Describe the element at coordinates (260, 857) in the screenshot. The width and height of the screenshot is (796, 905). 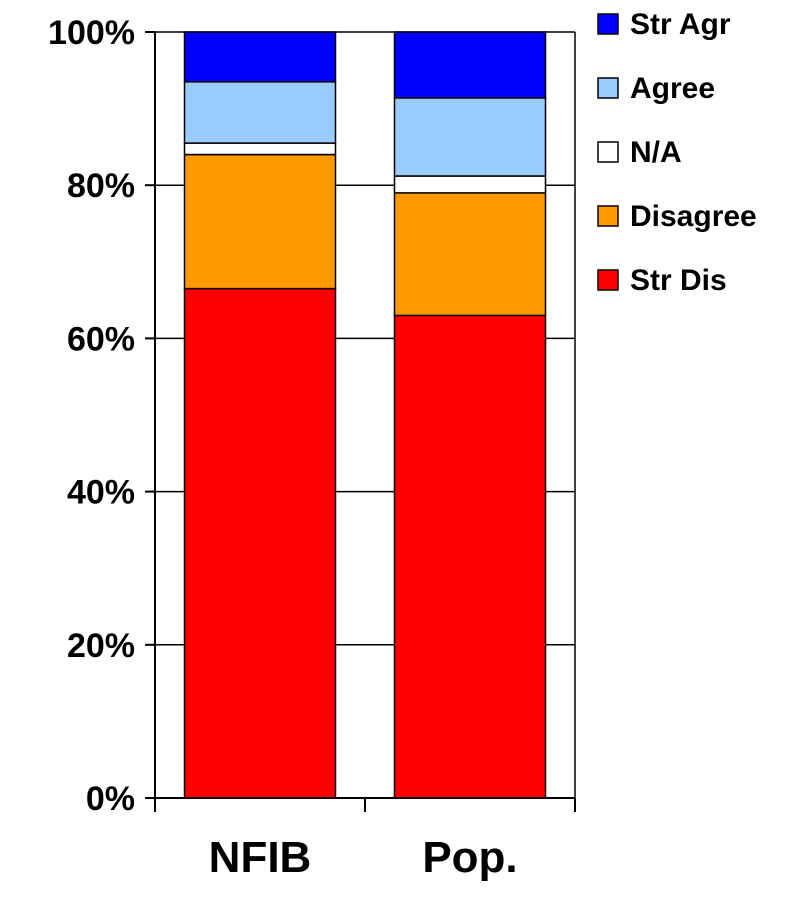
I see `x-tick-label: NFIB` at that location.